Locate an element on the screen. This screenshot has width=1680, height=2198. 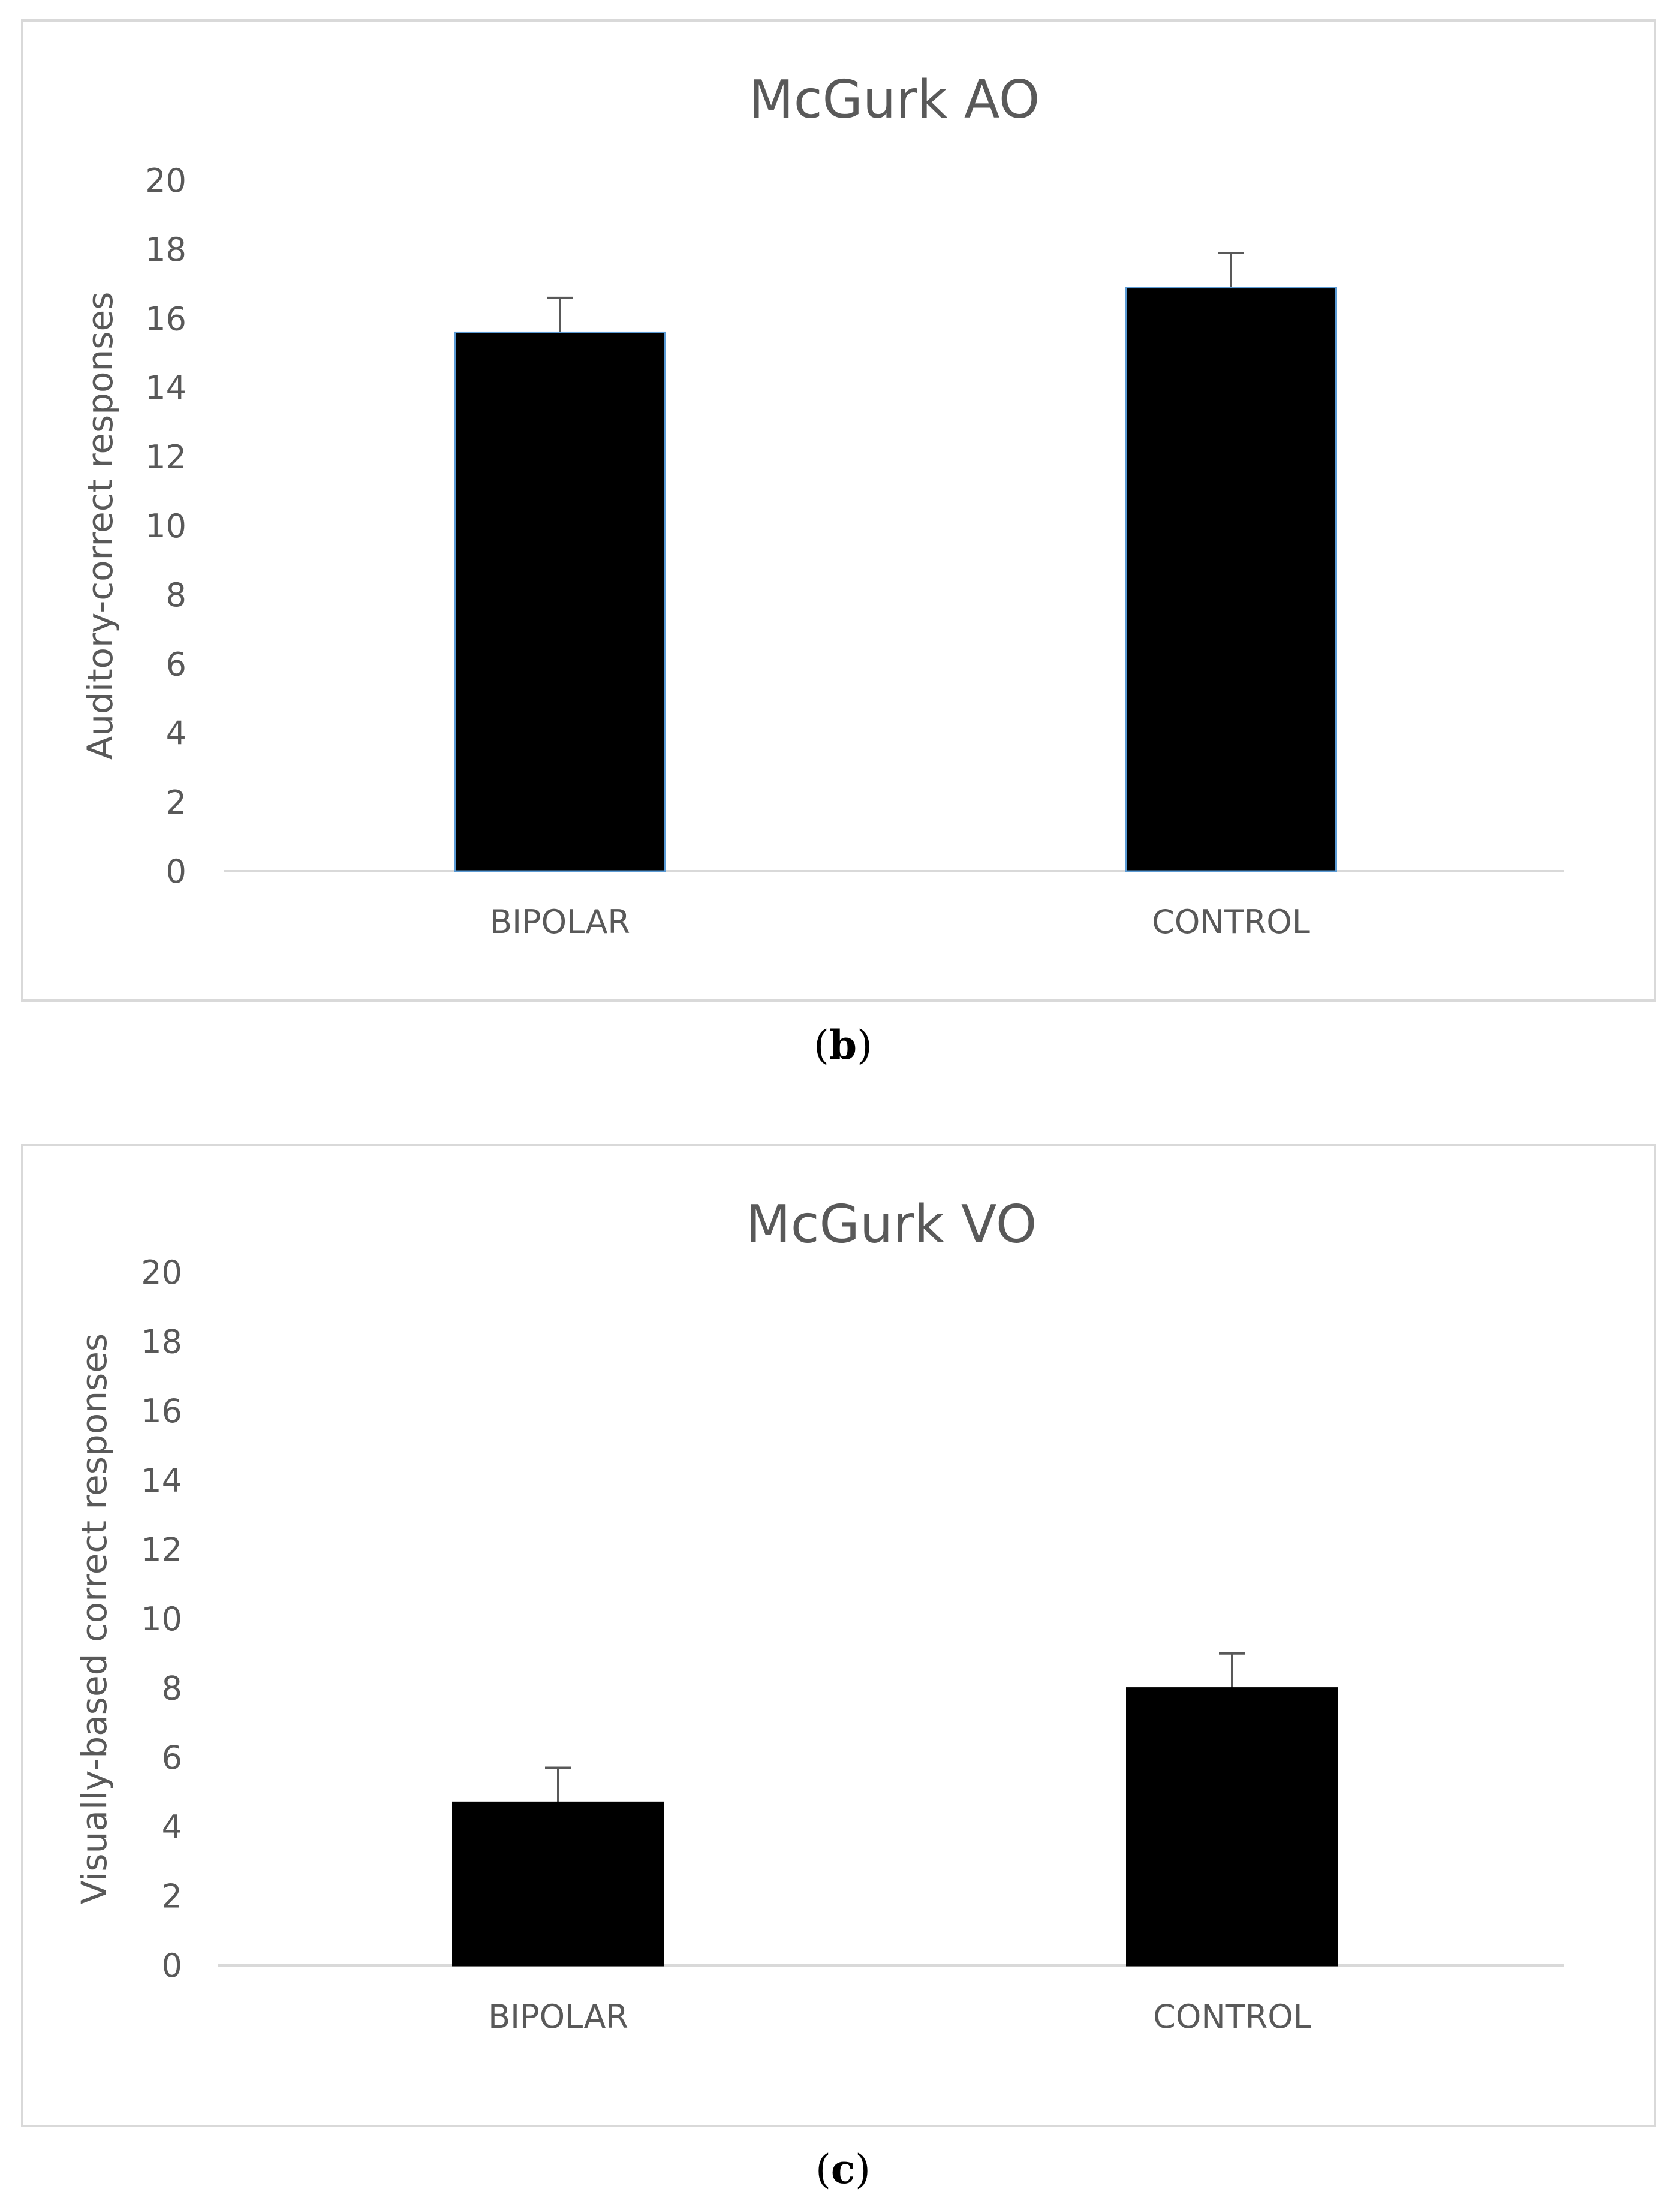
x-tick-label-b-bipolar: BIPOLAR is located at coordinates (560, 922).